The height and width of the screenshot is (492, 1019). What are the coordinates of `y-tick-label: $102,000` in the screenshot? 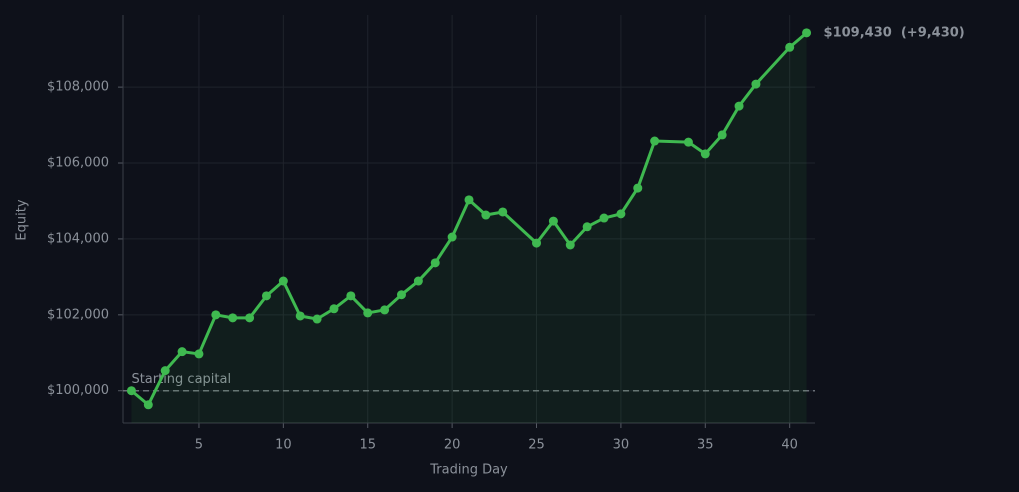 It's located at (78, 314).